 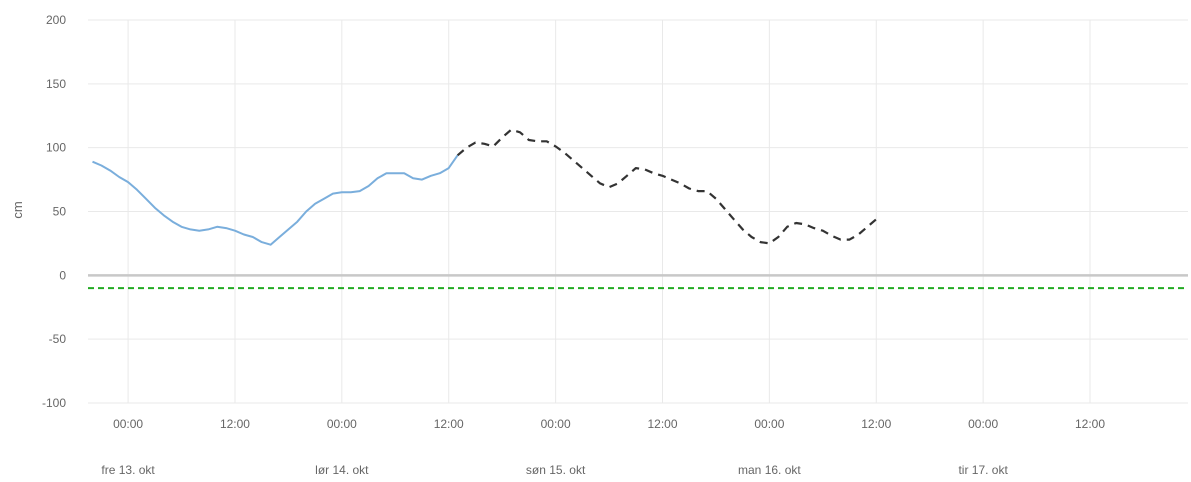 I want to click on day-label: søn 15. okt, so click(x=556, y=470).